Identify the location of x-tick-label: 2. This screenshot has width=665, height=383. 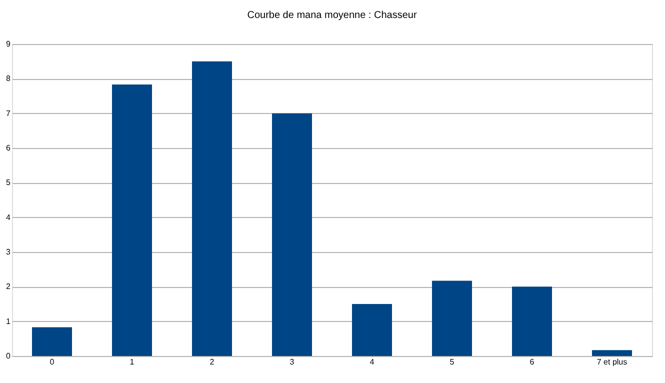
(212, 362).